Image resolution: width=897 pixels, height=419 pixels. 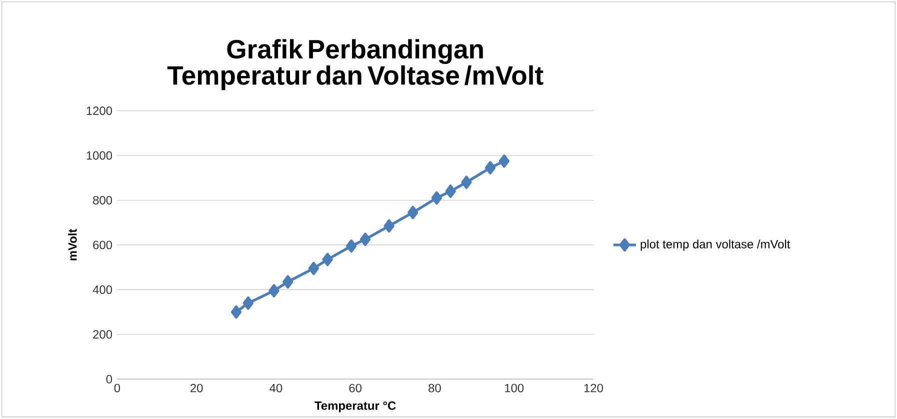 What do you see at coordinates (109, 379) in the screenshot?
I see `y-tick-label: 0` at bounding box center [109, 379].